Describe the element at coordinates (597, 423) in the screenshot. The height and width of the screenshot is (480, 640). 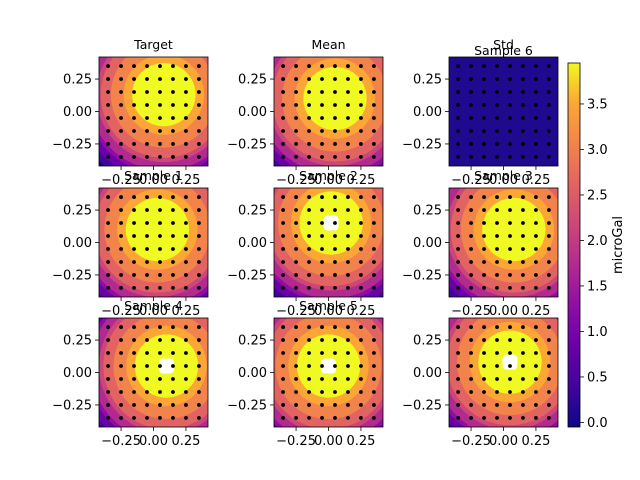
I see `colorbar-tick-label: 0.0` at that location.